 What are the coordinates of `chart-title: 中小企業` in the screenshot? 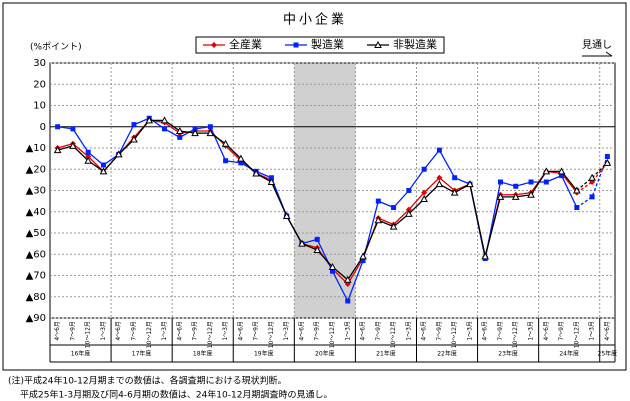 It's located at (315, 20).